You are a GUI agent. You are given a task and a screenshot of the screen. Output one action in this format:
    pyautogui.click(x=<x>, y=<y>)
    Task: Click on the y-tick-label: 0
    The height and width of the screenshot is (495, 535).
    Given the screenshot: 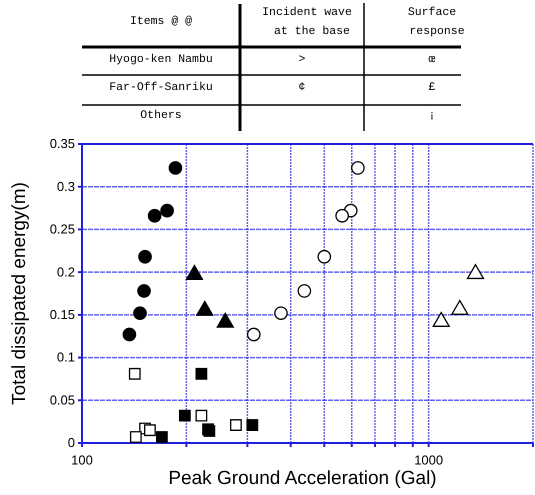 What is the action you would take?
    pyautogui.click(x=71, y=442)
    